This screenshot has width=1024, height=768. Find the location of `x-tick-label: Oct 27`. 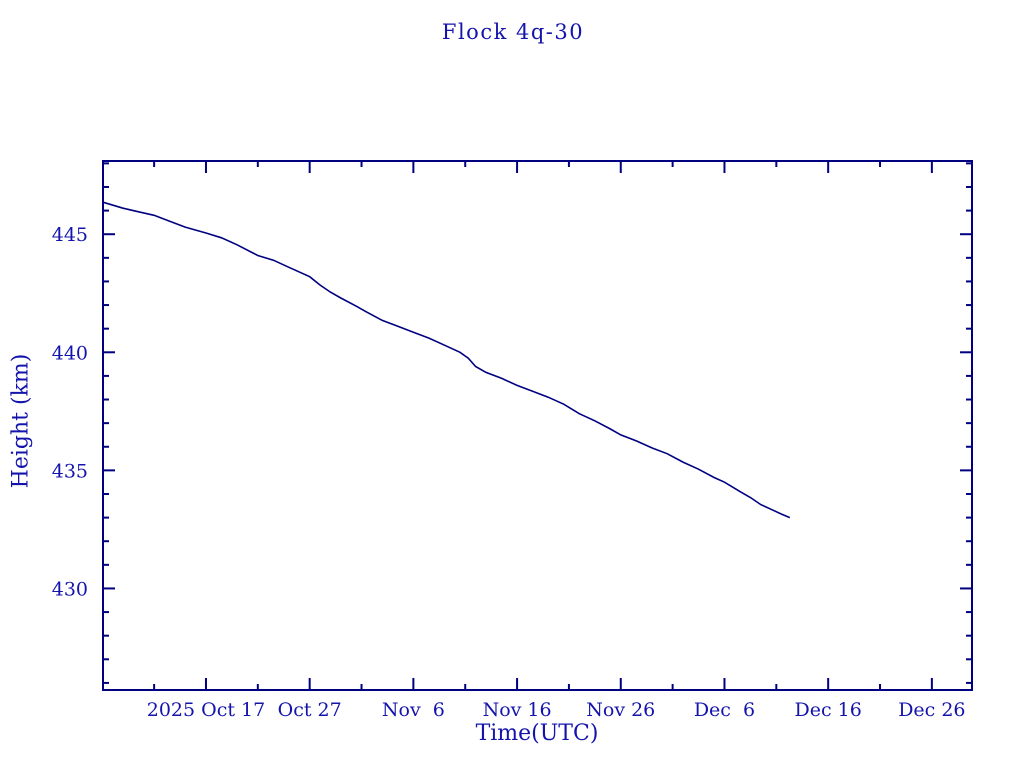

x-tick-label: Oct 27 is located at coordinates (310, 710).